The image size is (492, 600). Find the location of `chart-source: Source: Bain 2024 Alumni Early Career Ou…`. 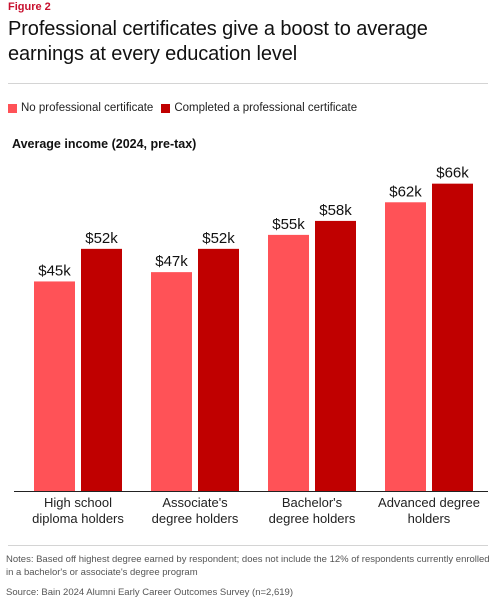

chart-source: Source: Bain 2024 Alumni Early Career Ou… is located at coordinates (149, 592).